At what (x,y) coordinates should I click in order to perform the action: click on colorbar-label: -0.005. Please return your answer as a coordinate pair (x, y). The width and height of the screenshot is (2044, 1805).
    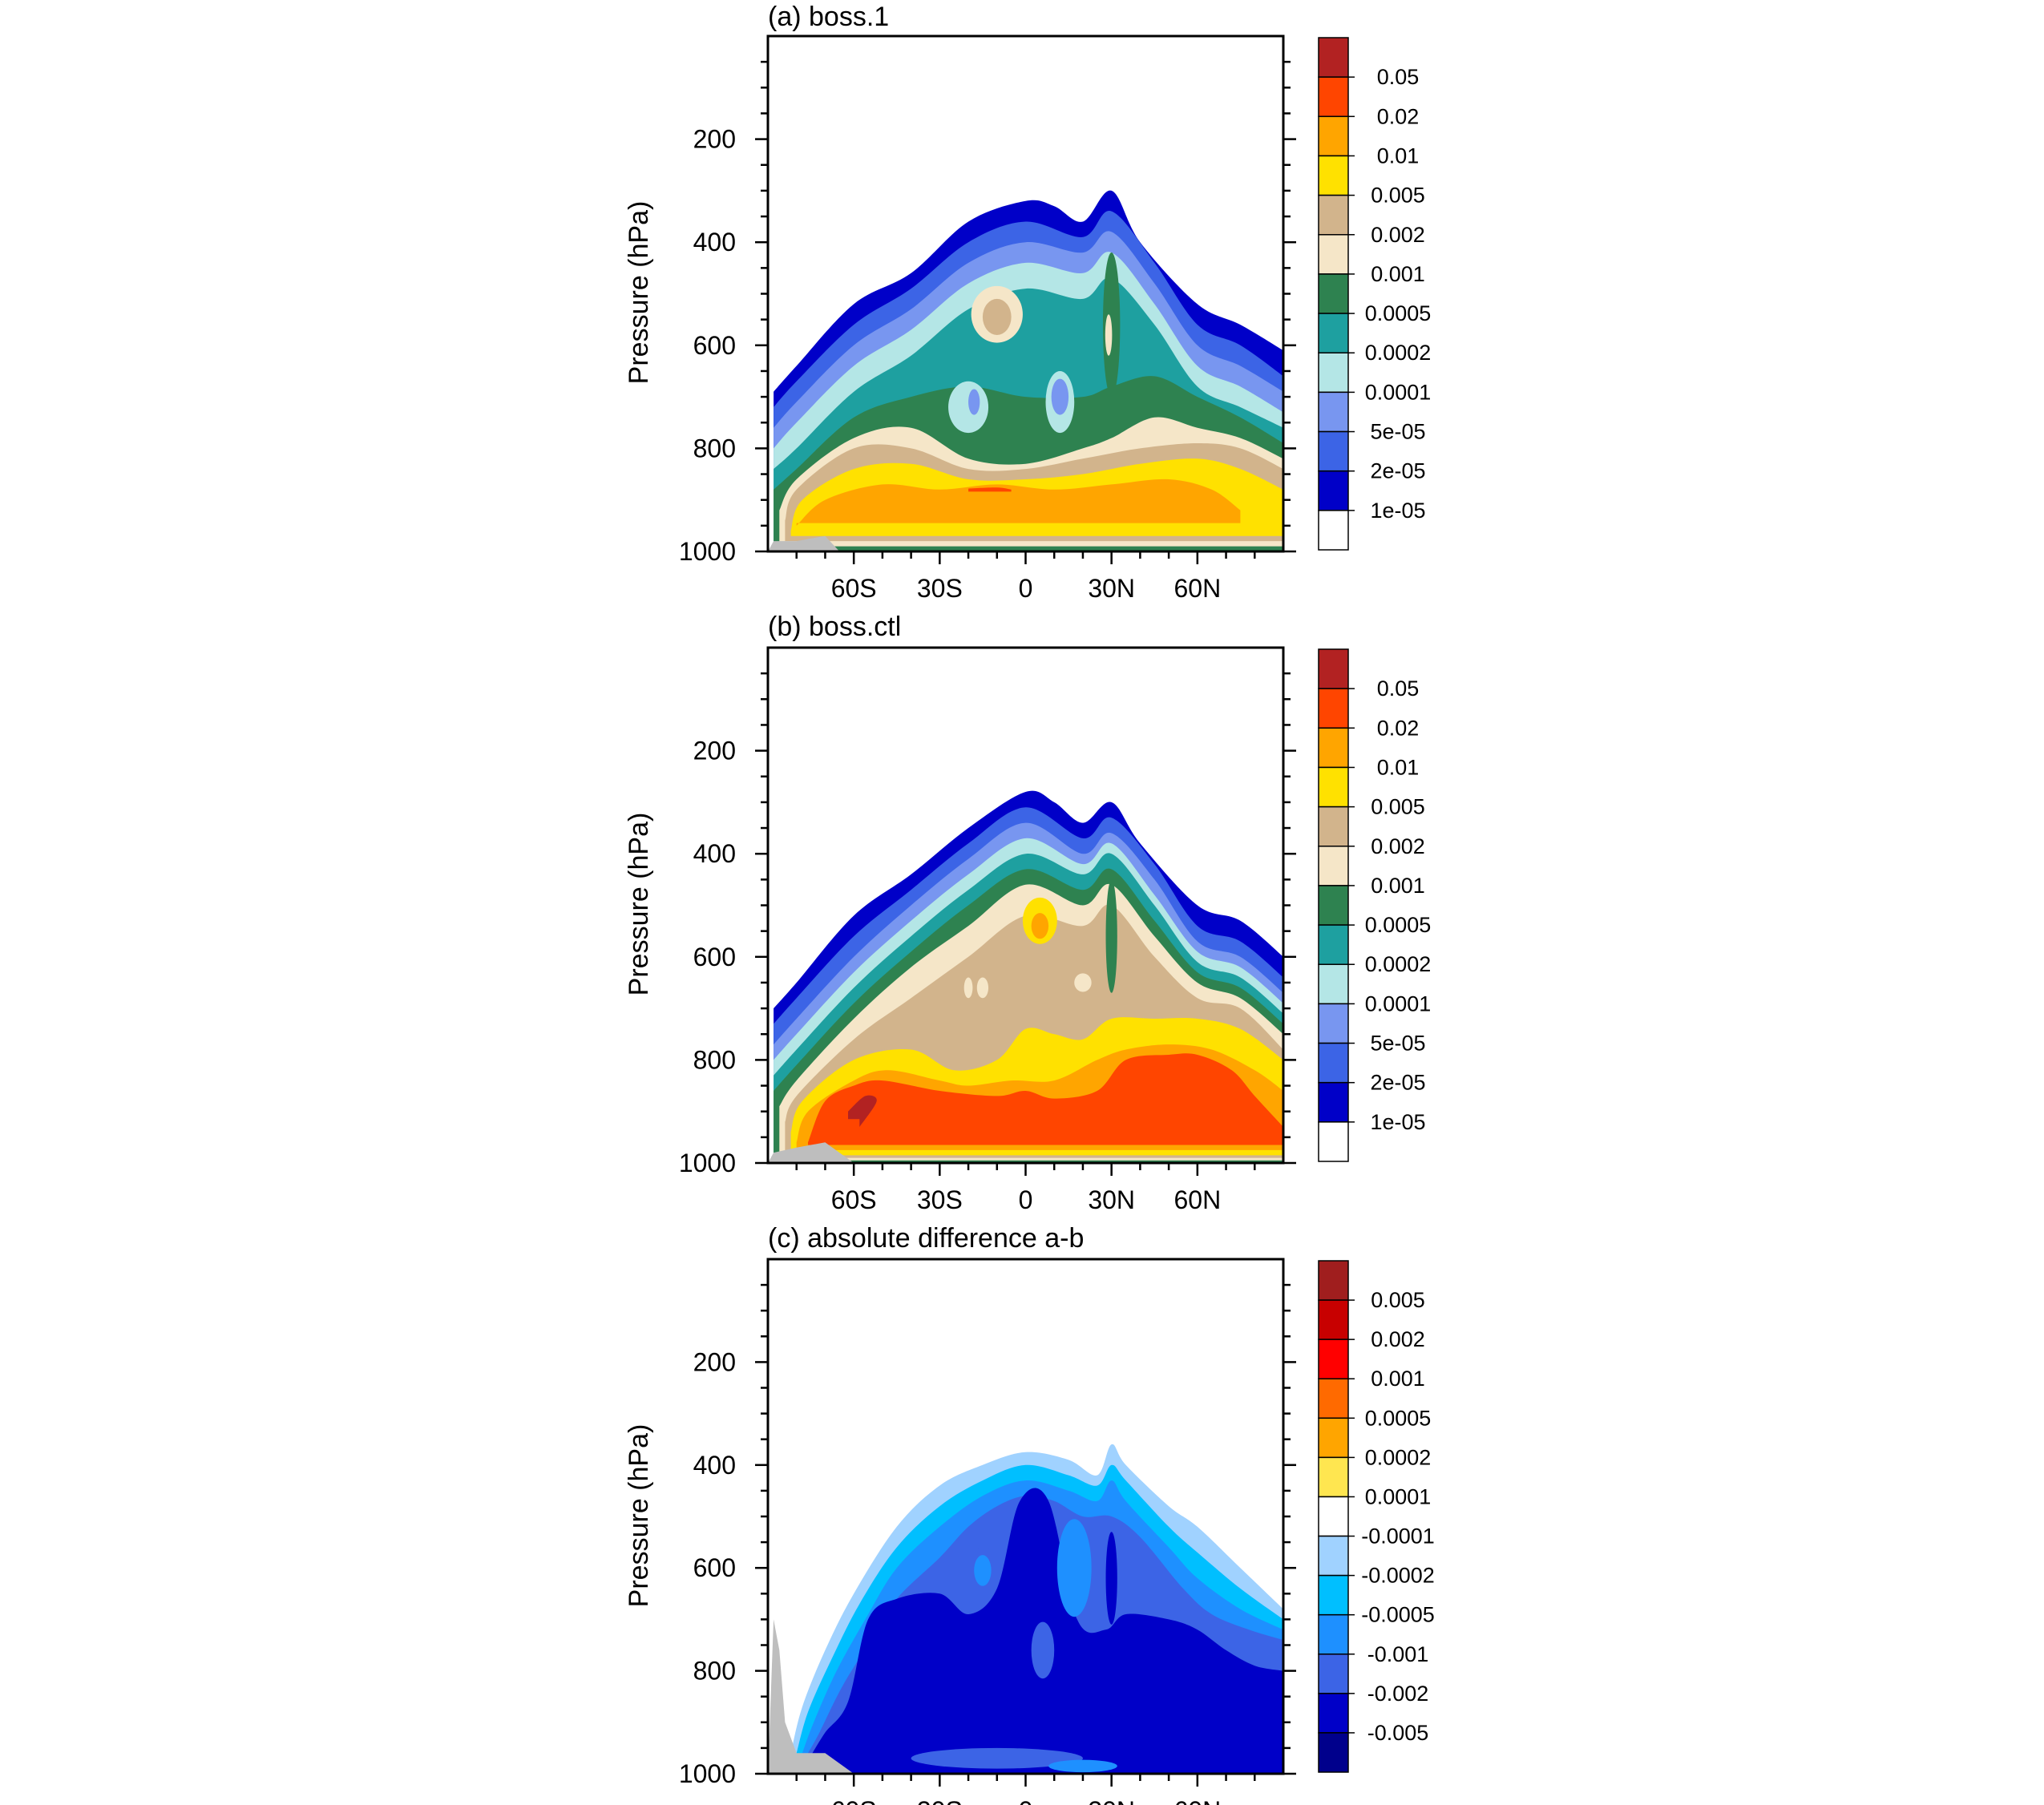
    Looking at the image, I should click on (1398, 1733).